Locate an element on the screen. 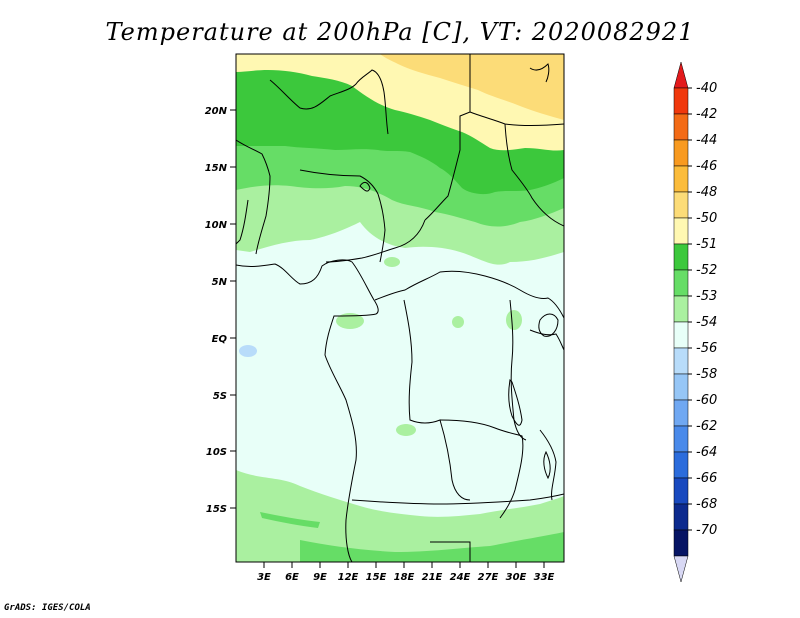 The height and width of the screenshot is (618, 800). colorbar-label: -62 is located at coordinates (706, 426).